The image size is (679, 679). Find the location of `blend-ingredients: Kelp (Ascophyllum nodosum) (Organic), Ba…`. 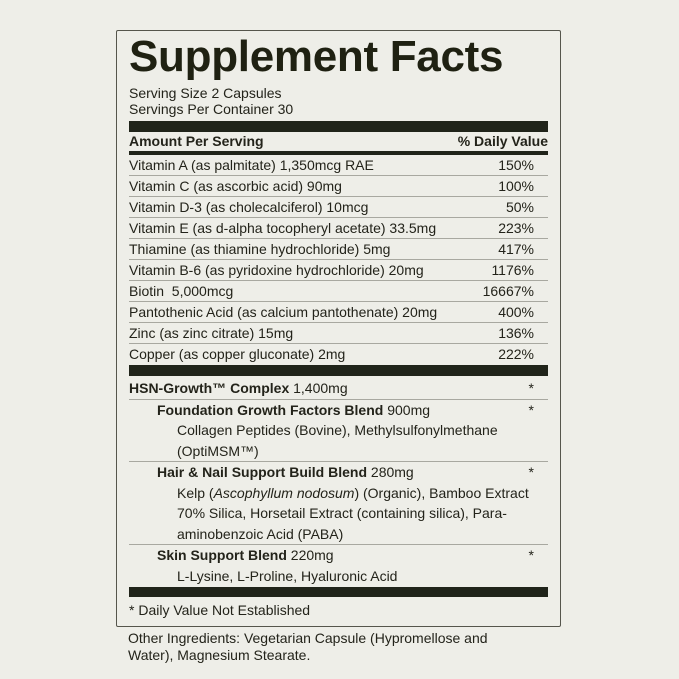

blend-ingredients: Kelp (Ascophyllum nodosum) (Organic), Ba… is located at coordinates (338, 514).